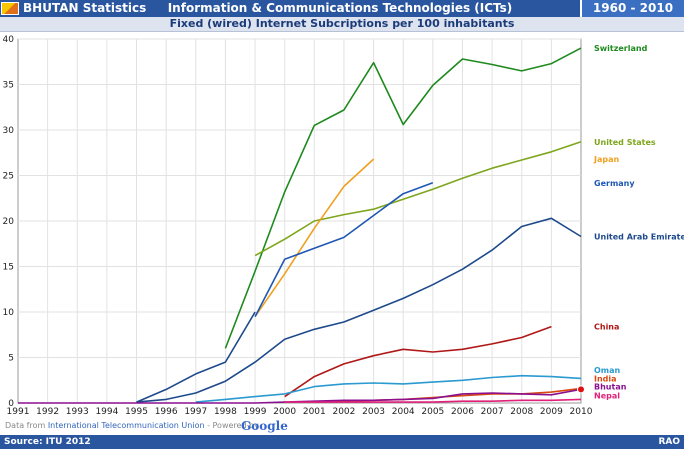 Image resolution: width=684 pixels, height=449 pixels. What do you see at coordinates (373, 412) in the screenshot?
I see `x-tick-label: 2003` at bounding box center [373, 412].